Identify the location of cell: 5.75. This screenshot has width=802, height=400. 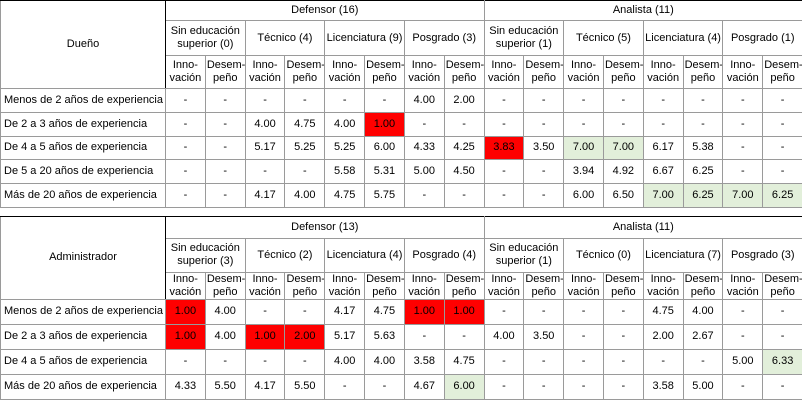
(384, 195).